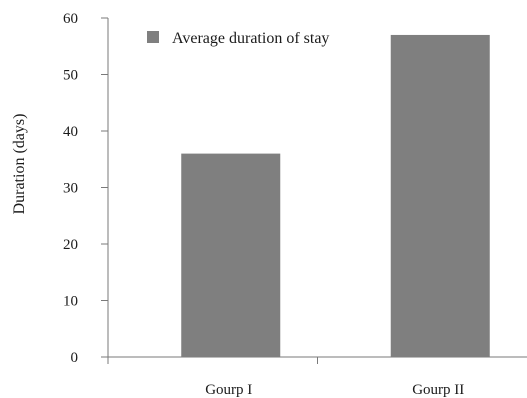 This screenshot has height=398, width=527. What do you see at coordinates (70, 19) in the screenshot?
I see `y-tick-label: 60` at bounding box center [70, 19].